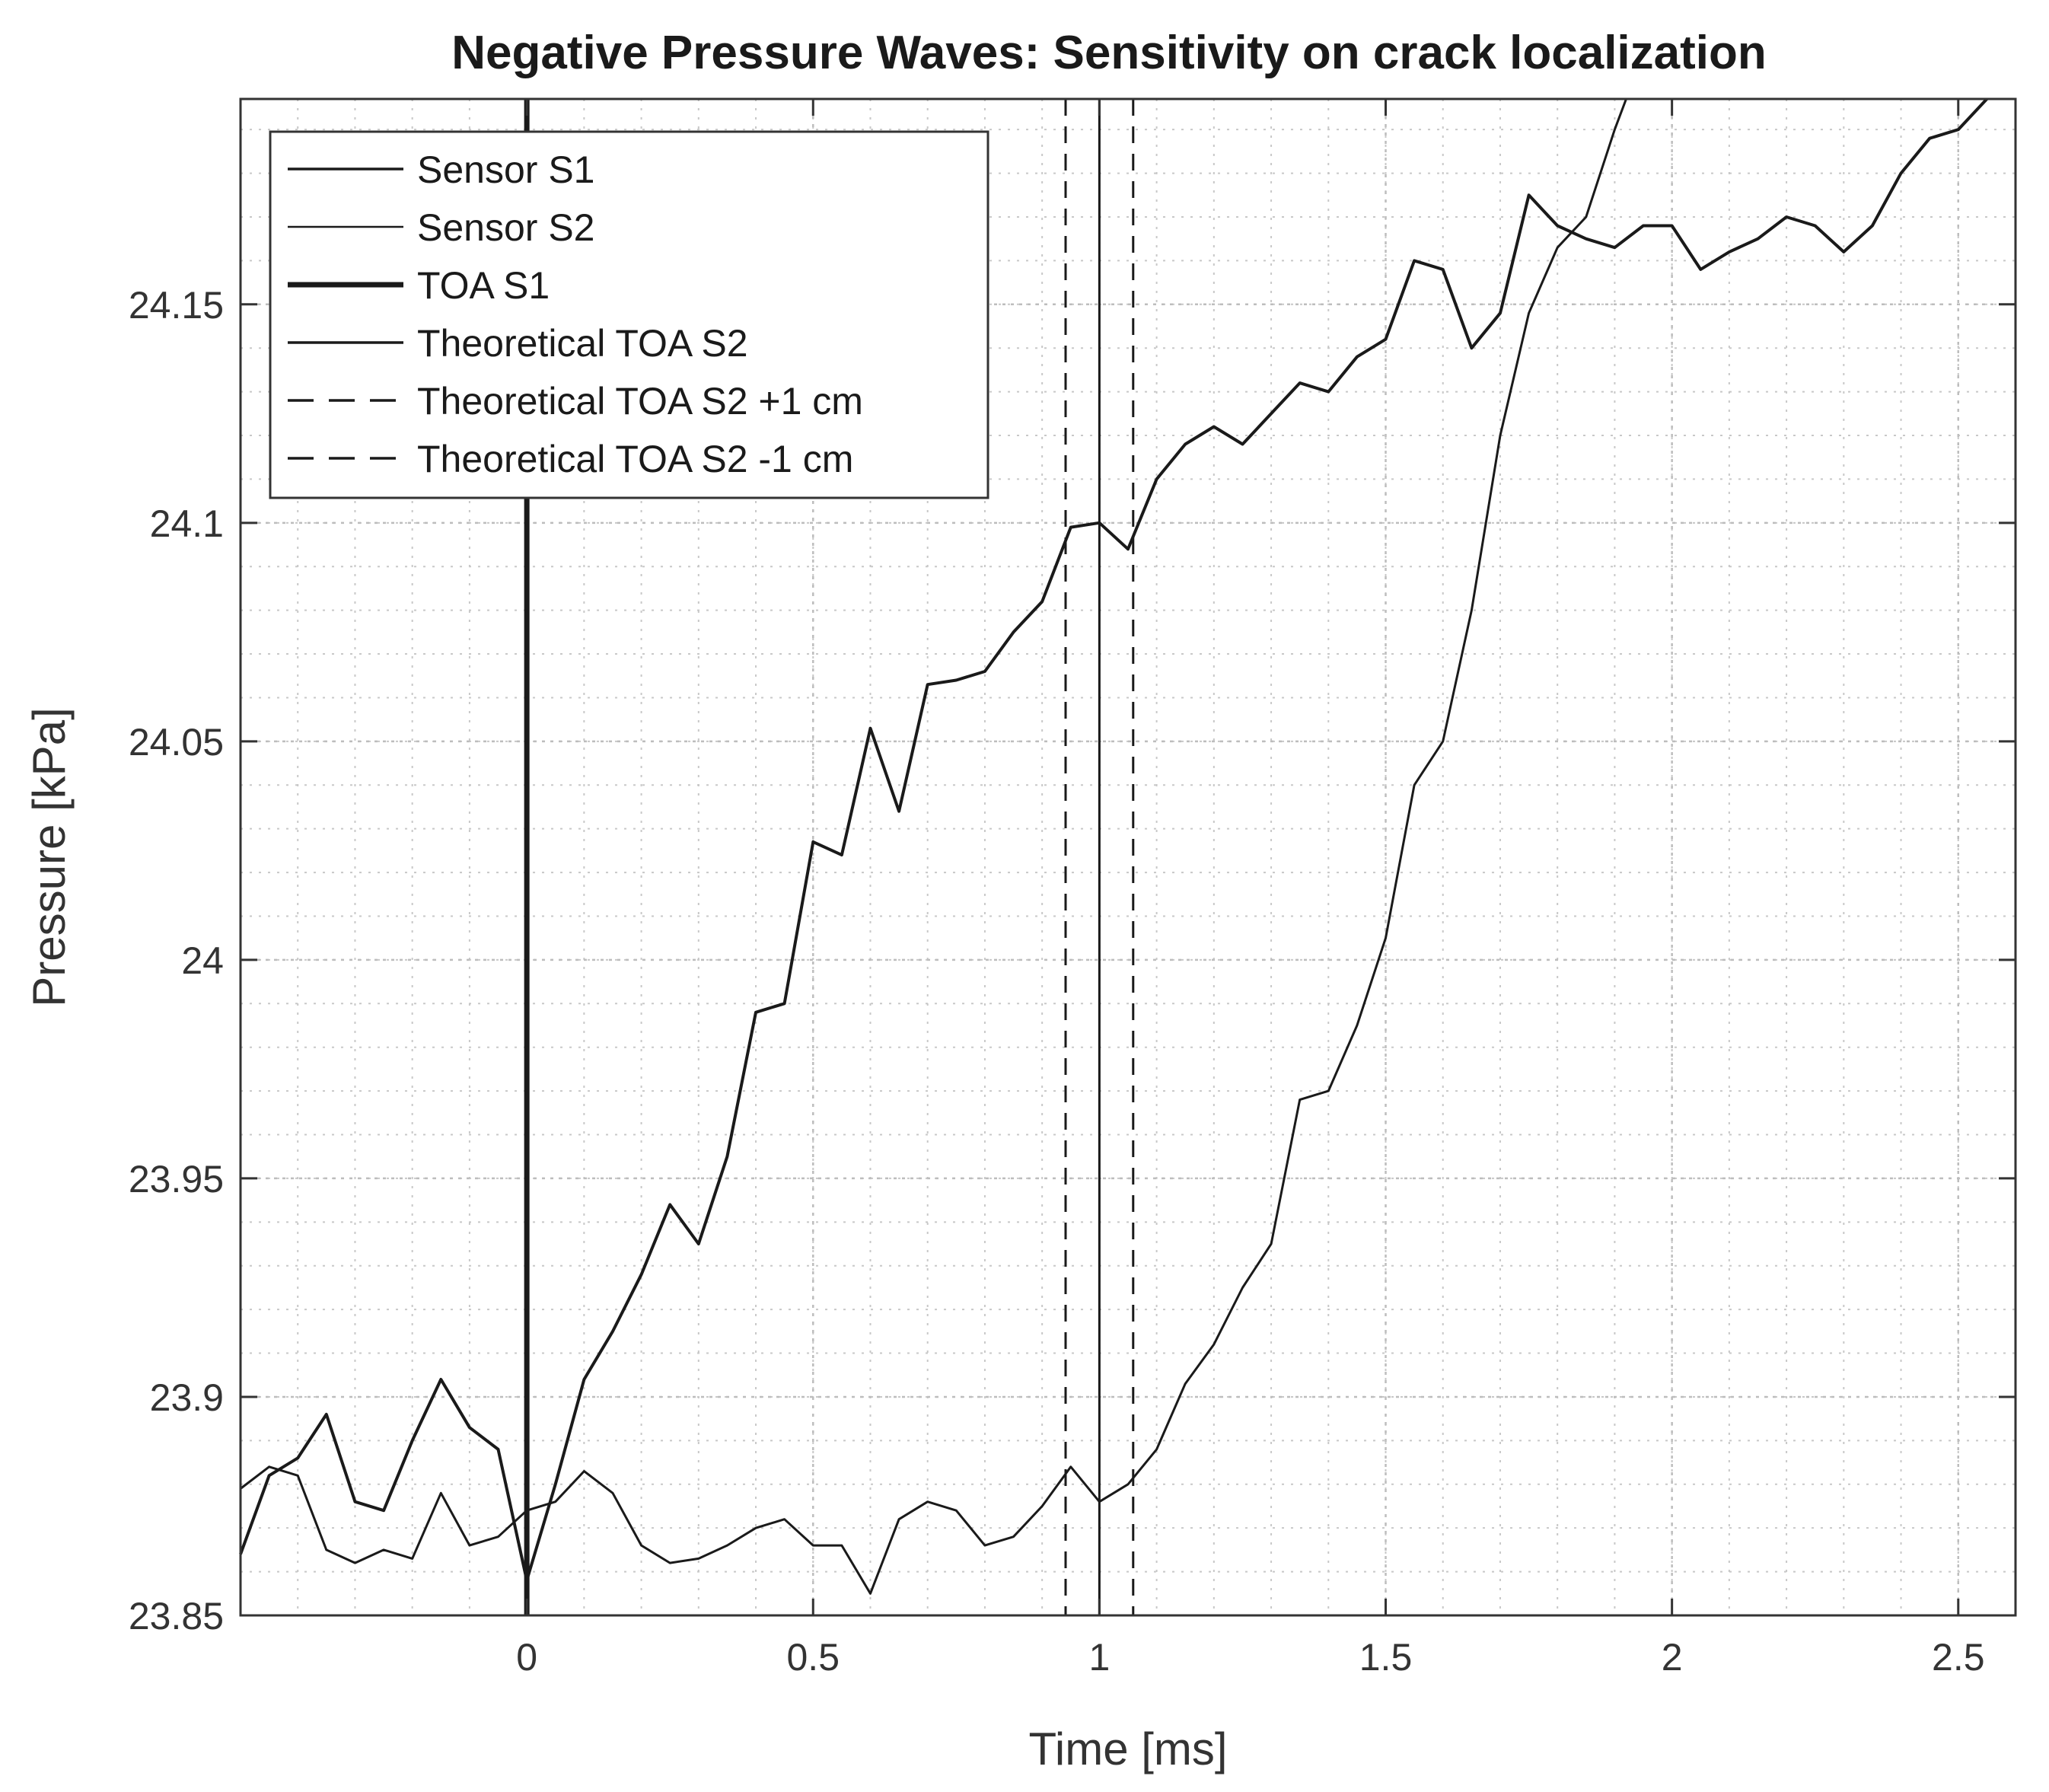 This screenshot has width=2049, height=1792. Describe the element at coordinates (1099, 1657) in the screenshot. I see `x-tick-label: 1` at that location.